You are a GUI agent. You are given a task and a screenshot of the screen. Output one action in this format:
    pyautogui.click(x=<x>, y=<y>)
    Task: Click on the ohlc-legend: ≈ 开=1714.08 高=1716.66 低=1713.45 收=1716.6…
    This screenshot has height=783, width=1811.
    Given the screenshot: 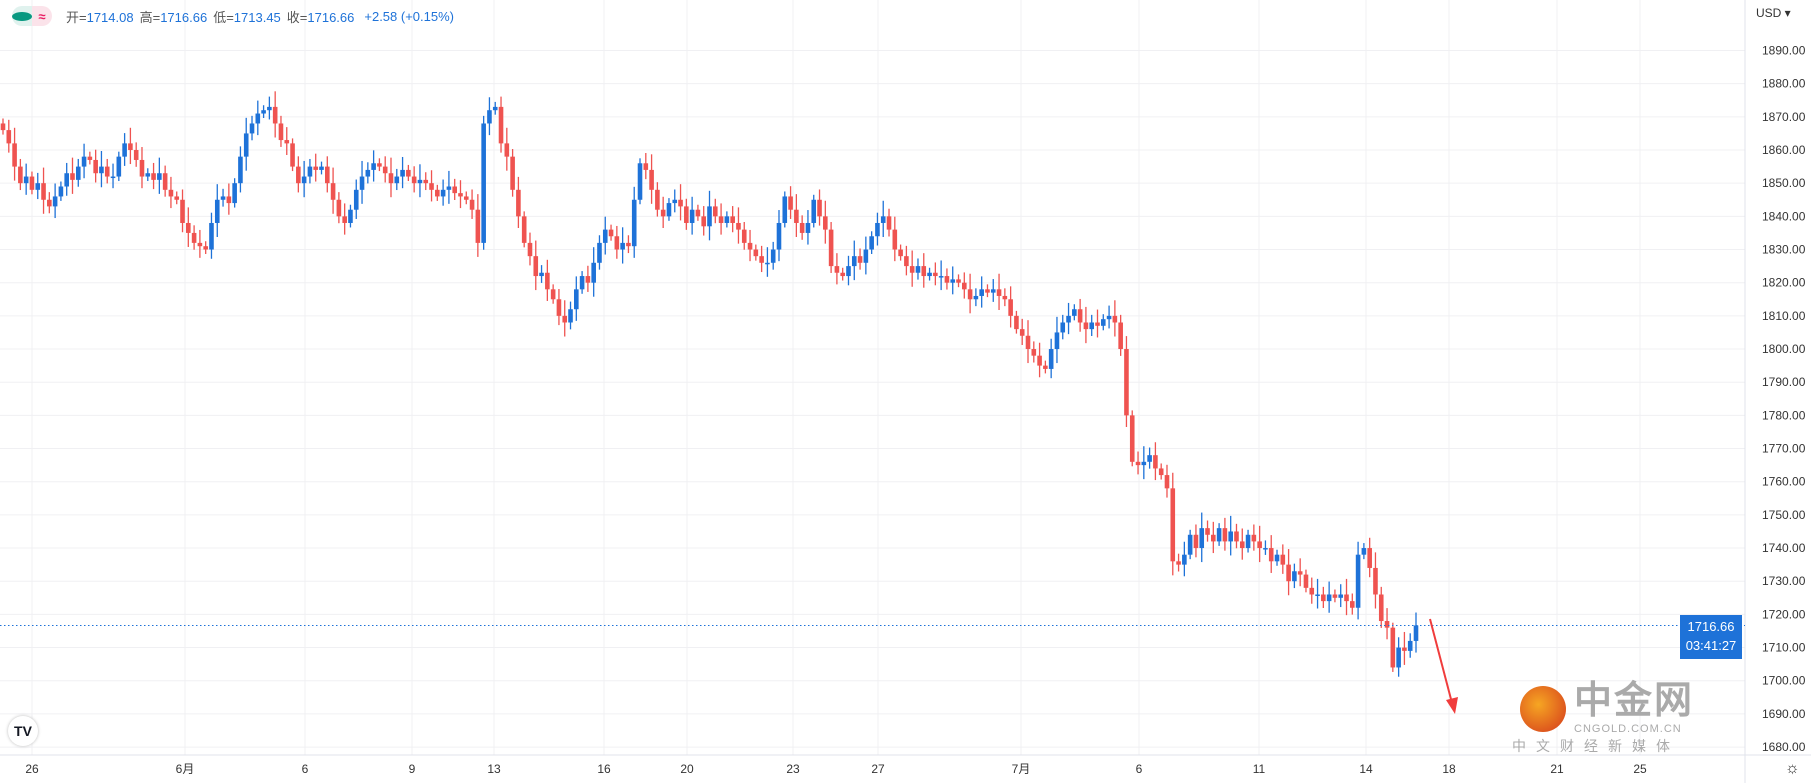 What is the action you would take?
    pyautogui.click(x=233, y=16)
    